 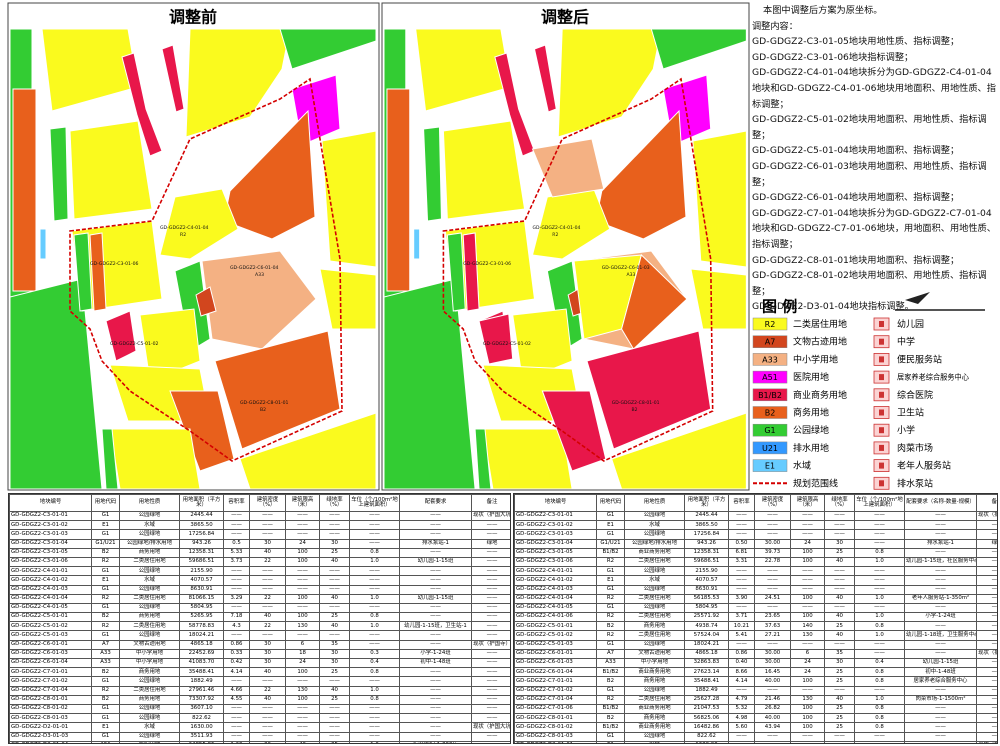 What do you see at coordinates (706, 635) in the screenshot?
I see `table-cell: 57524.04` at bounding box center [706, 635].